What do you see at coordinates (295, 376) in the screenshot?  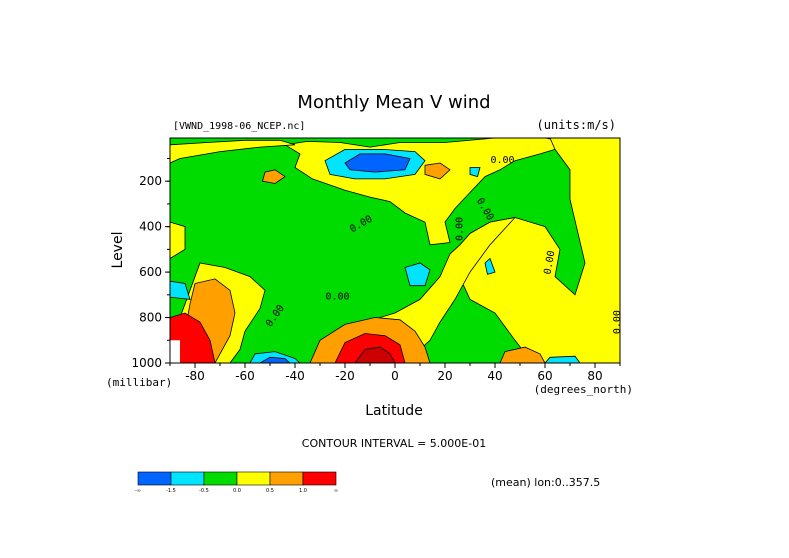 I see `x-tick-label: -40` at bounding box center [295, 376].